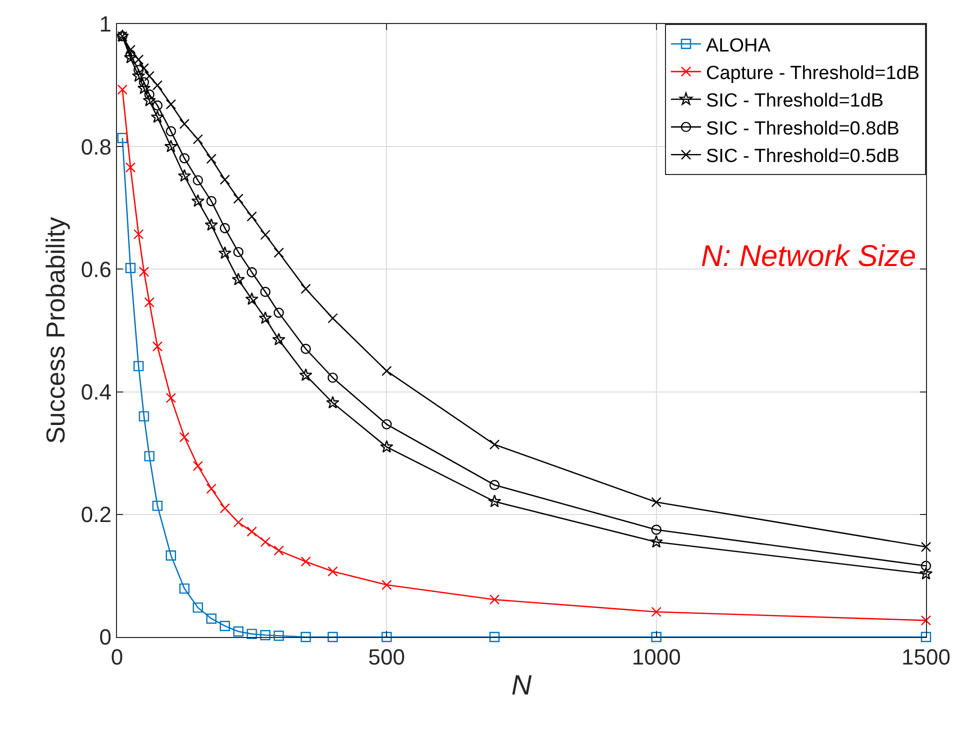 This screenshot has height=739, width=963. What do you see at coordinates (96, 147) in the screenshot?
I see `y-tick-label: 0.8` at bounding box center [96, 147].